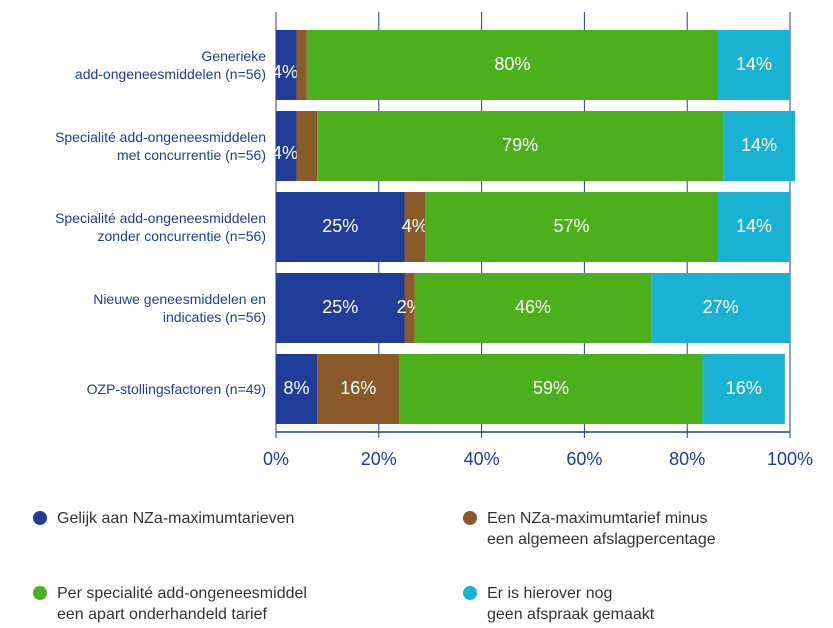  Describe the element at coordinates (176, 389) in the screenshot. I see `category-label: OZP-stollingsfactoren (n=49)` at that location.